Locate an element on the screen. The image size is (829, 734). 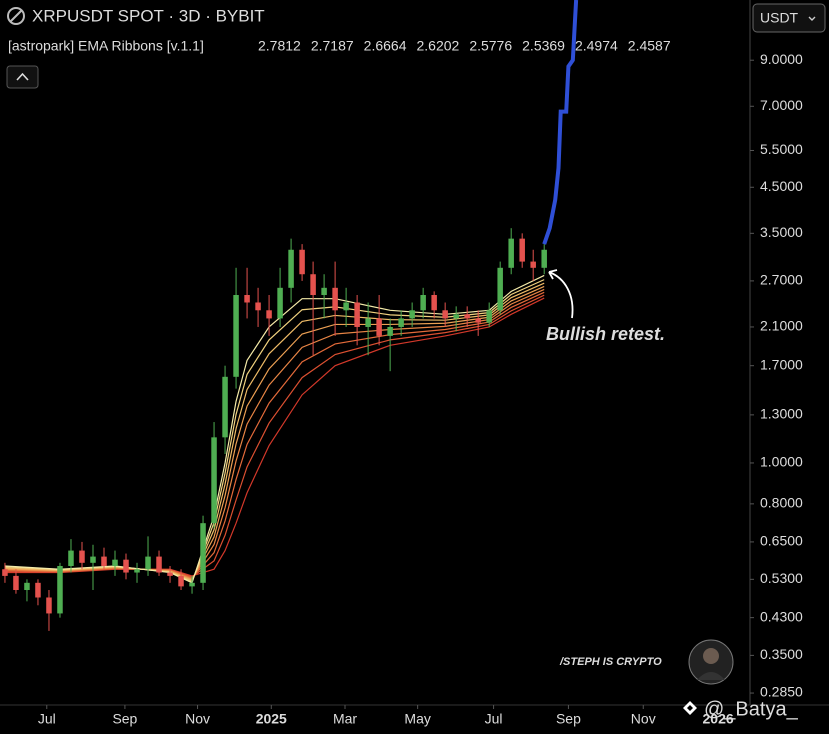
y-tick-label: 4.5000 is located at coordinates (781, 186).